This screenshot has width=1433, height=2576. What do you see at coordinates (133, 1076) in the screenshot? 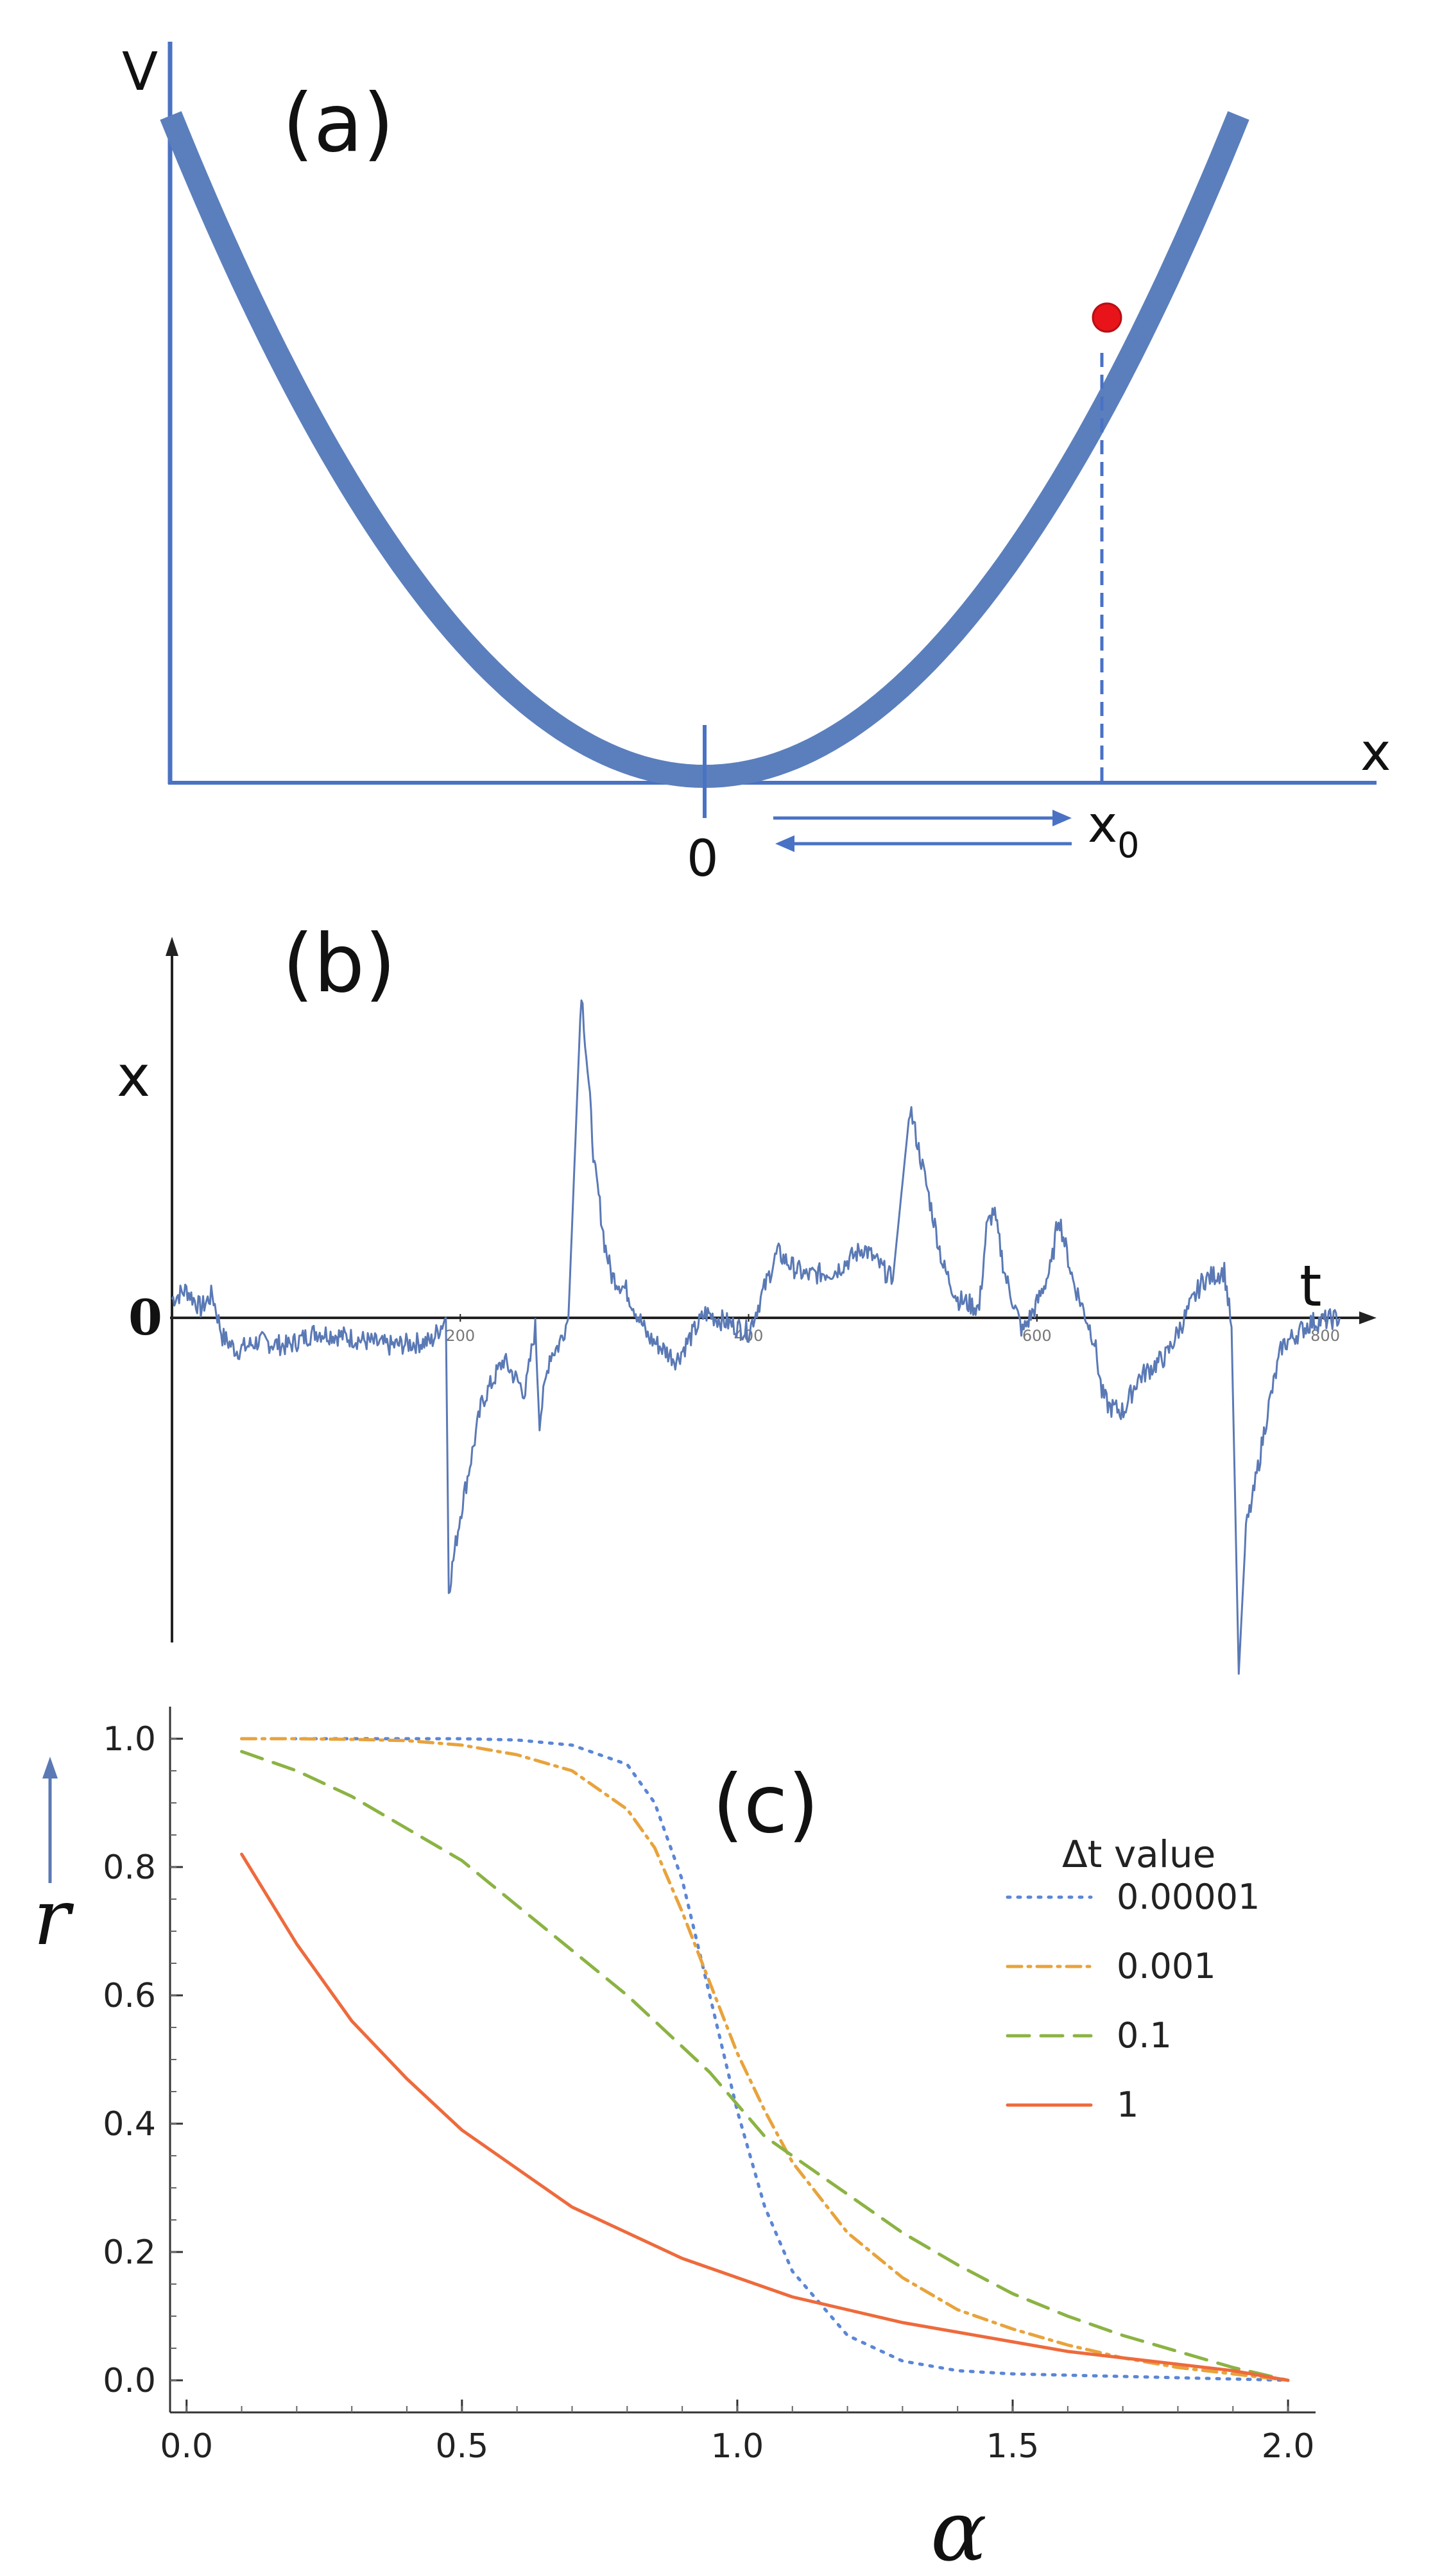
I see `panel-b-y-axis-label: x` at bounding box center [133, 1076].